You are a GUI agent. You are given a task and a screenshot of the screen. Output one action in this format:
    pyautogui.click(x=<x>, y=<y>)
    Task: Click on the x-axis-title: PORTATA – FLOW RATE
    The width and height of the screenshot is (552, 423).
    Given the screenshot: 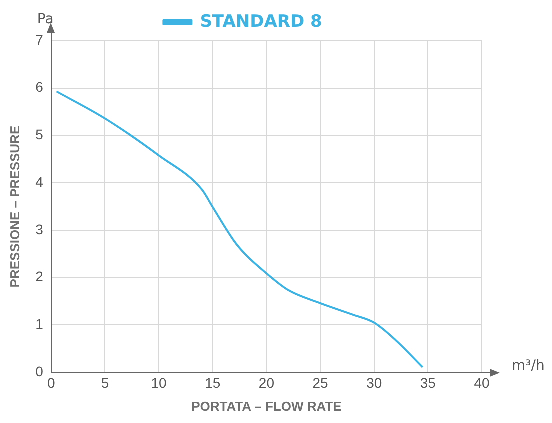 What is the action you would take?
    pyautogui.click(x=267, y=406)
    